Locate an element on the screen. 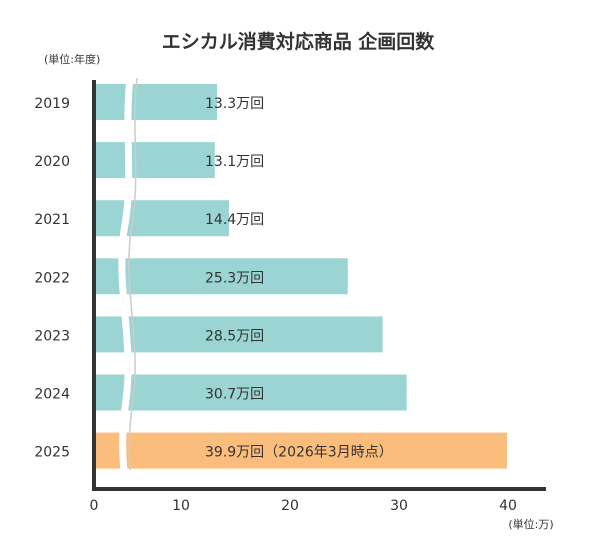 Image resolution: width=600 pixels, height=536 pixels. axis-break-gap is located at coordinates (126, 274).